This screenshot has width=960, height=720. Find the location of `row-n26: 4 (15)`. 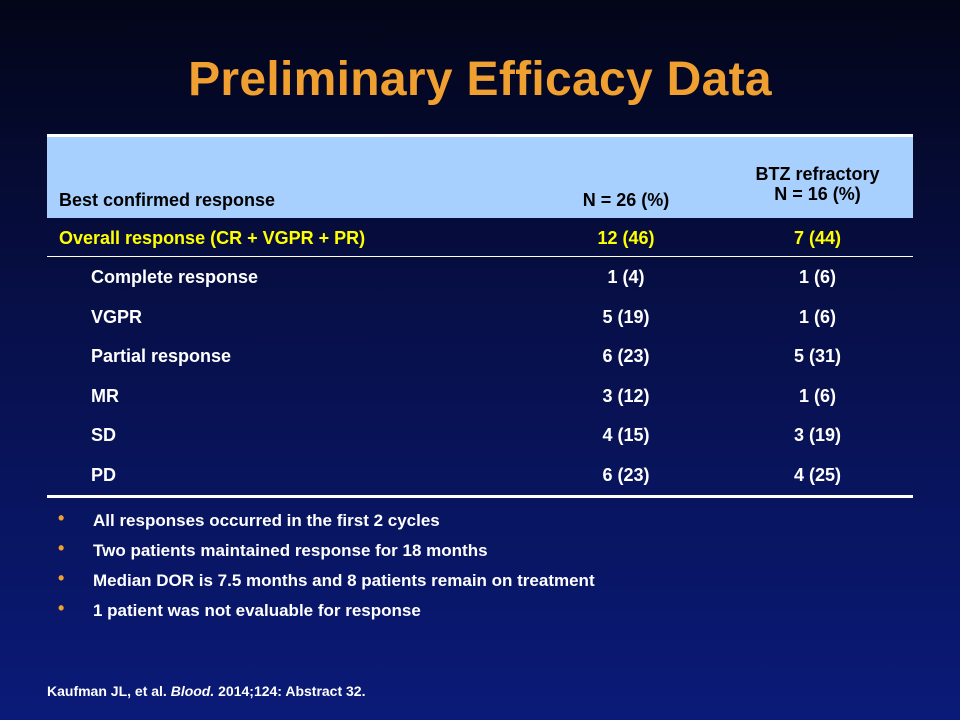

row-n26: 4 (15) is located at coordinates (626, 435).